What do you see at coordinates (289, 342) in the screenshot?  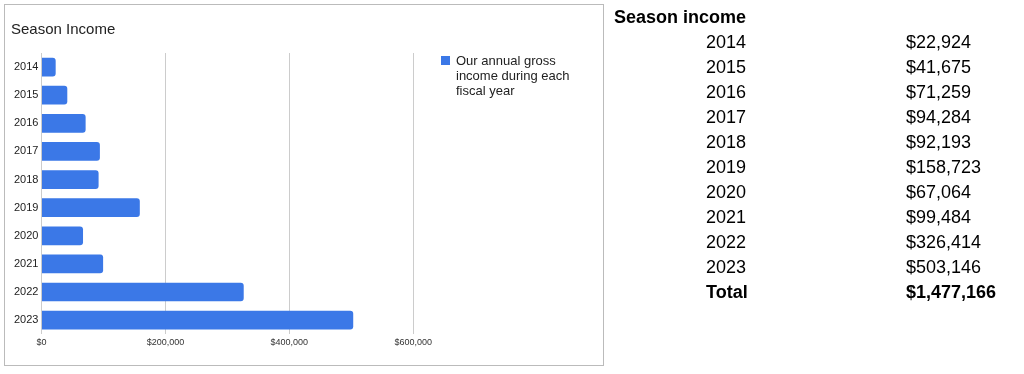 I see `x-tick-label: $400,000` at bounding box center [289, 342].